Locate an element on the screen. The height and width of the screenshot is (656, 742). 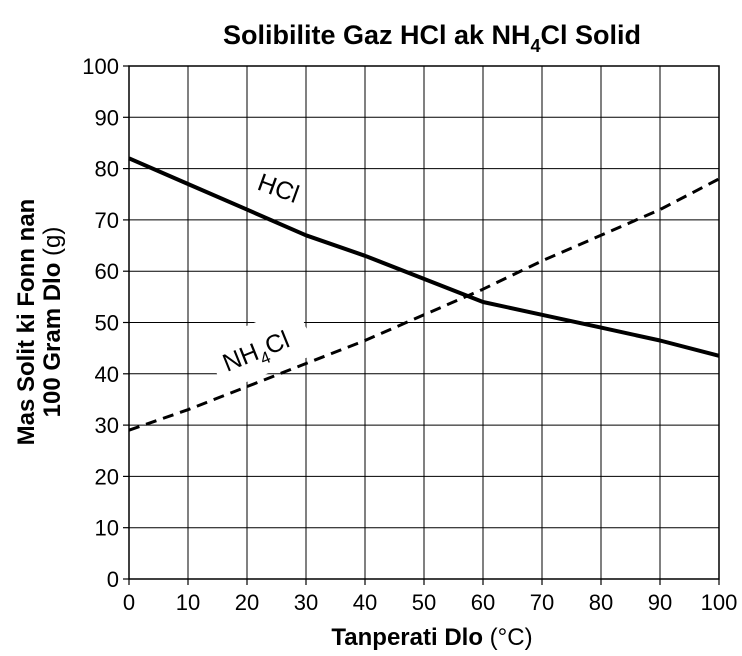
x-tick-label: 0 is located at coordinates (129, 602).